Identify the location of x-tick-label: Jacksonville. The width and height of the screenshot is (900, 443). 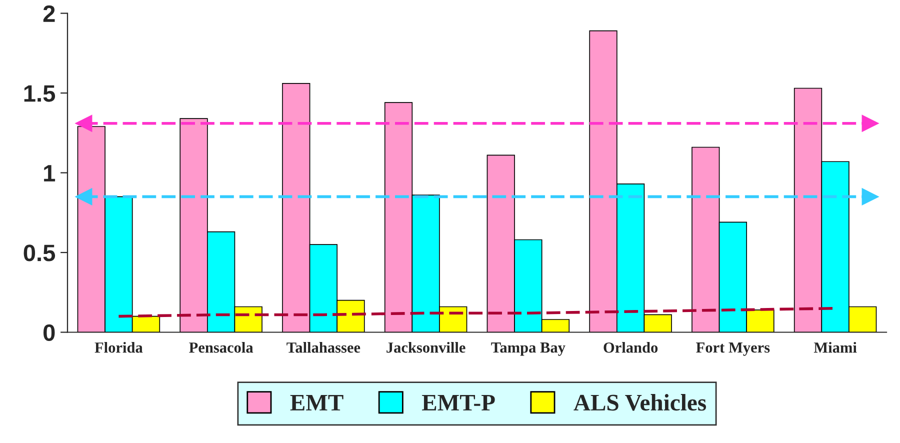
(426, 347).